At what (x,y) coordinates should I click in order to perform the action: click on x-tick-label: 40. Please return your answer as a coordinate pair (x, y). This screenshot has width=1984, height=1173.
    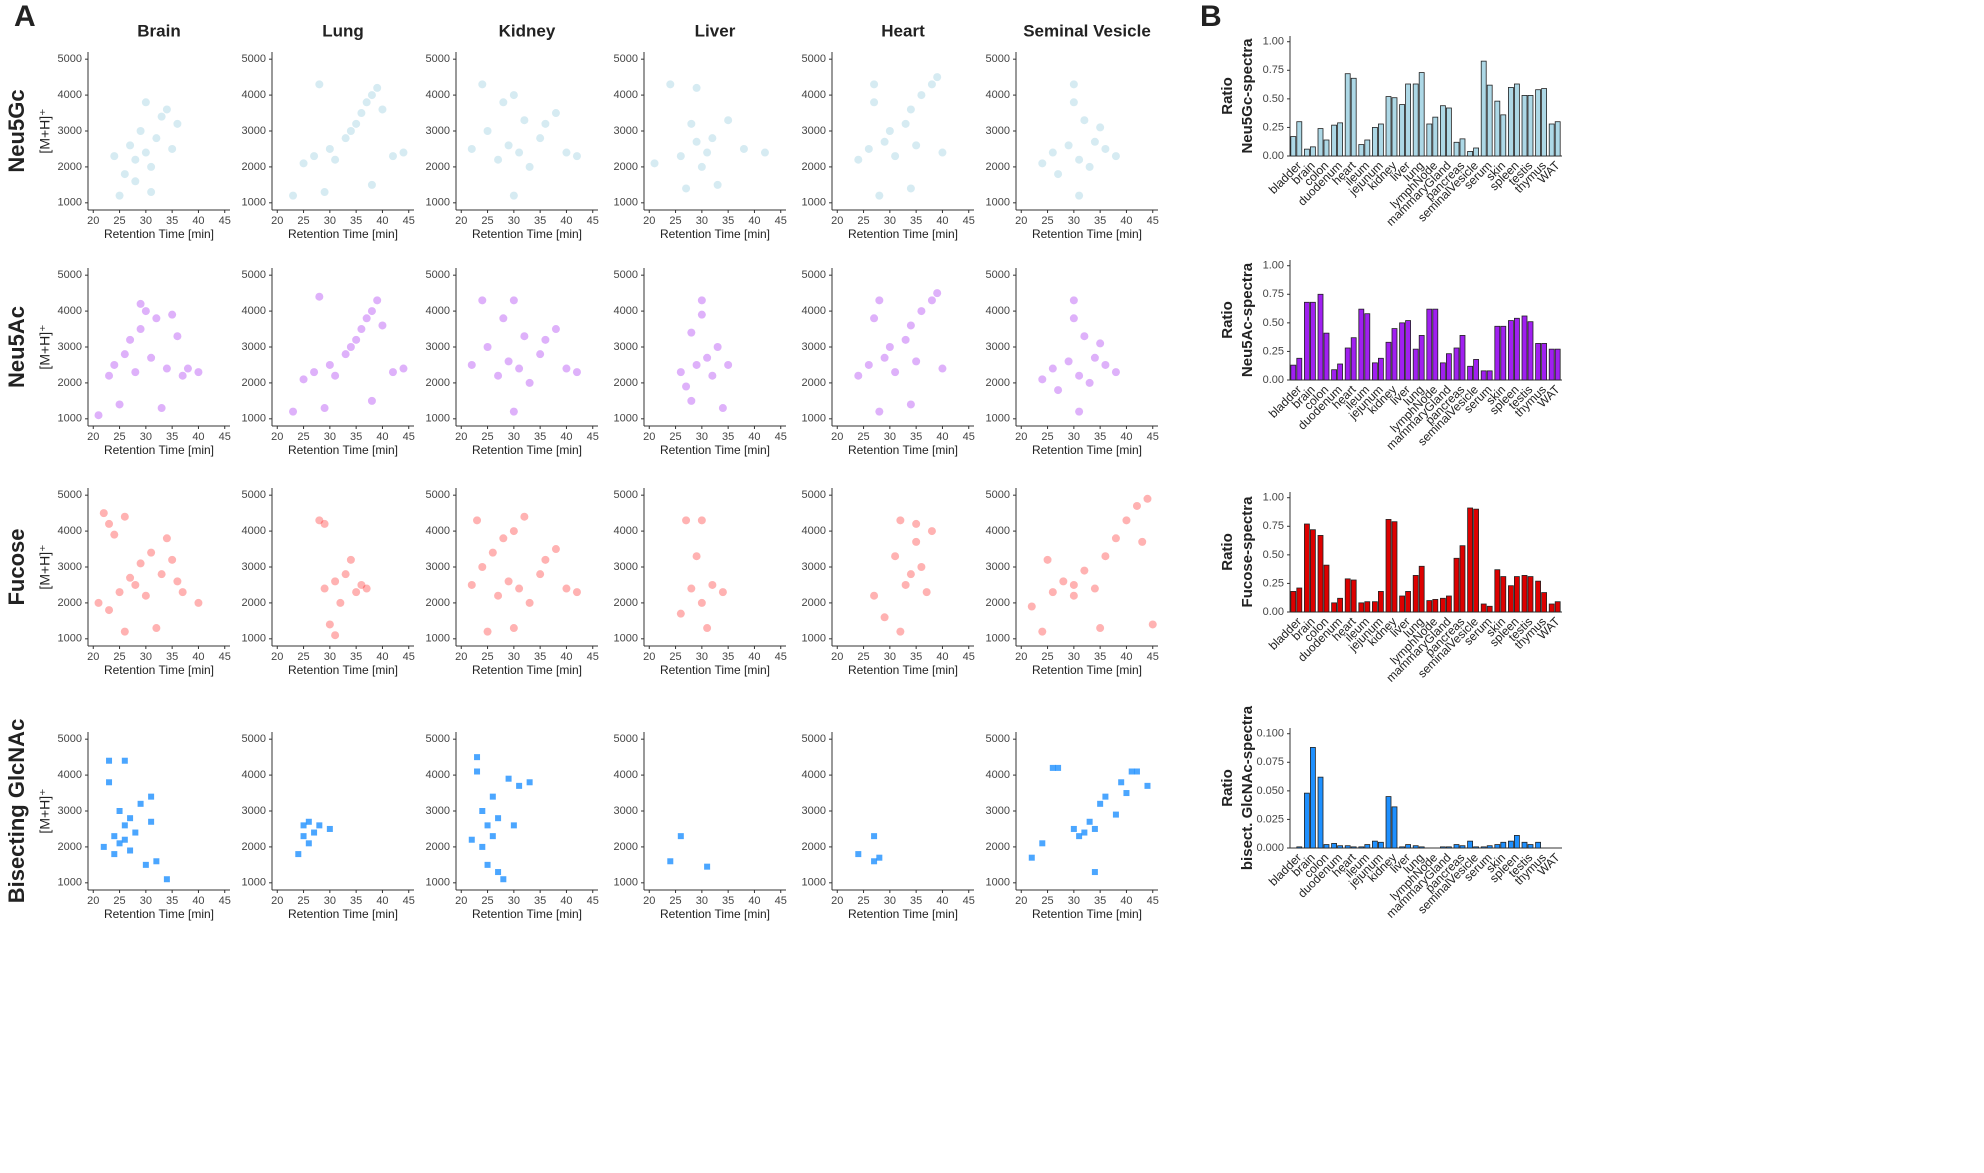
    Looking at the image, I should click on (754, 221).